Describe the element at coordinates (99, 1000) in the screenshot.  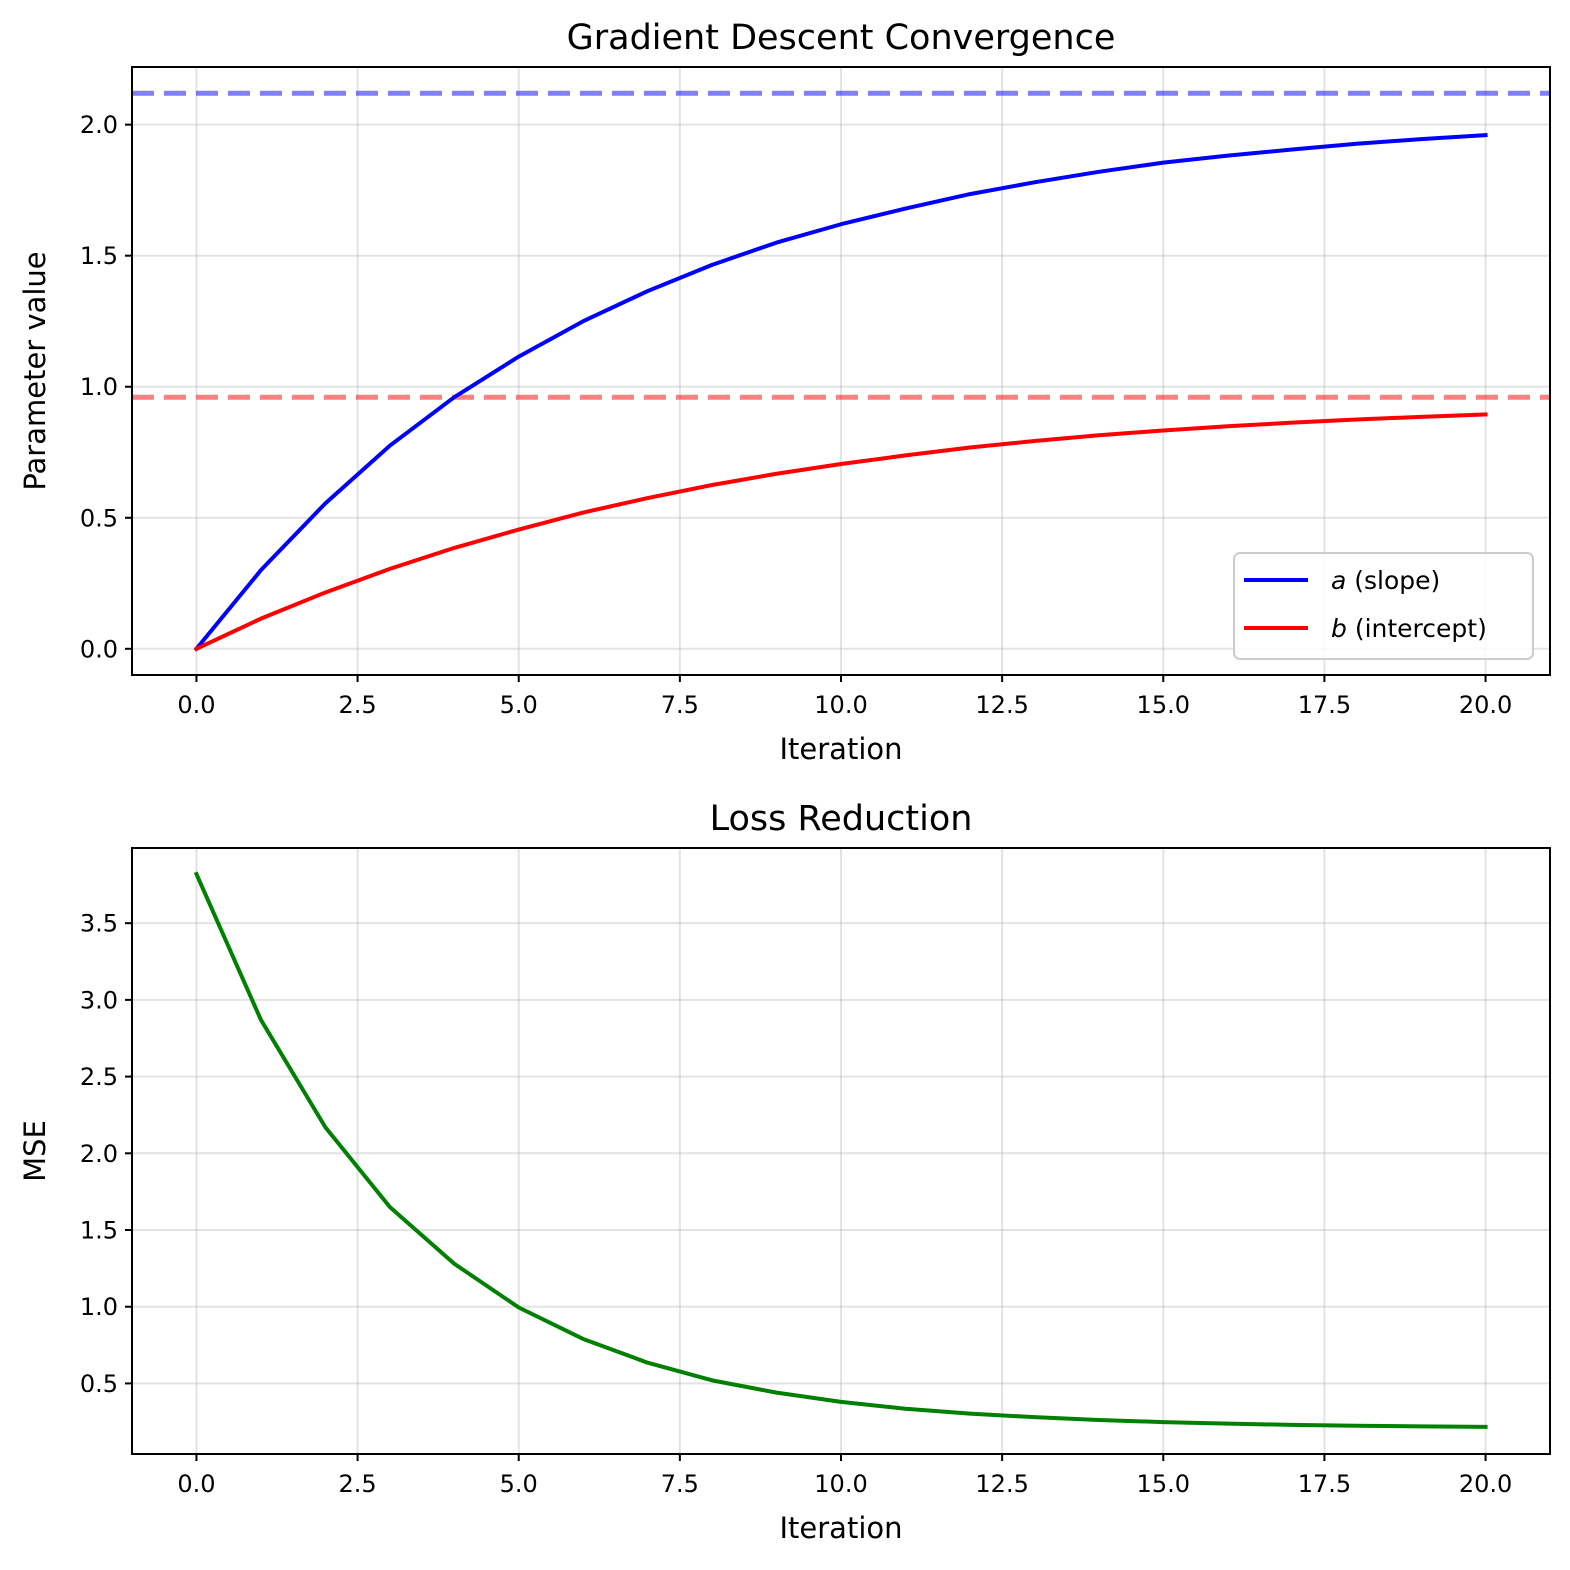
I see `loss-chart-y-tick-label: 3.0` at that location.